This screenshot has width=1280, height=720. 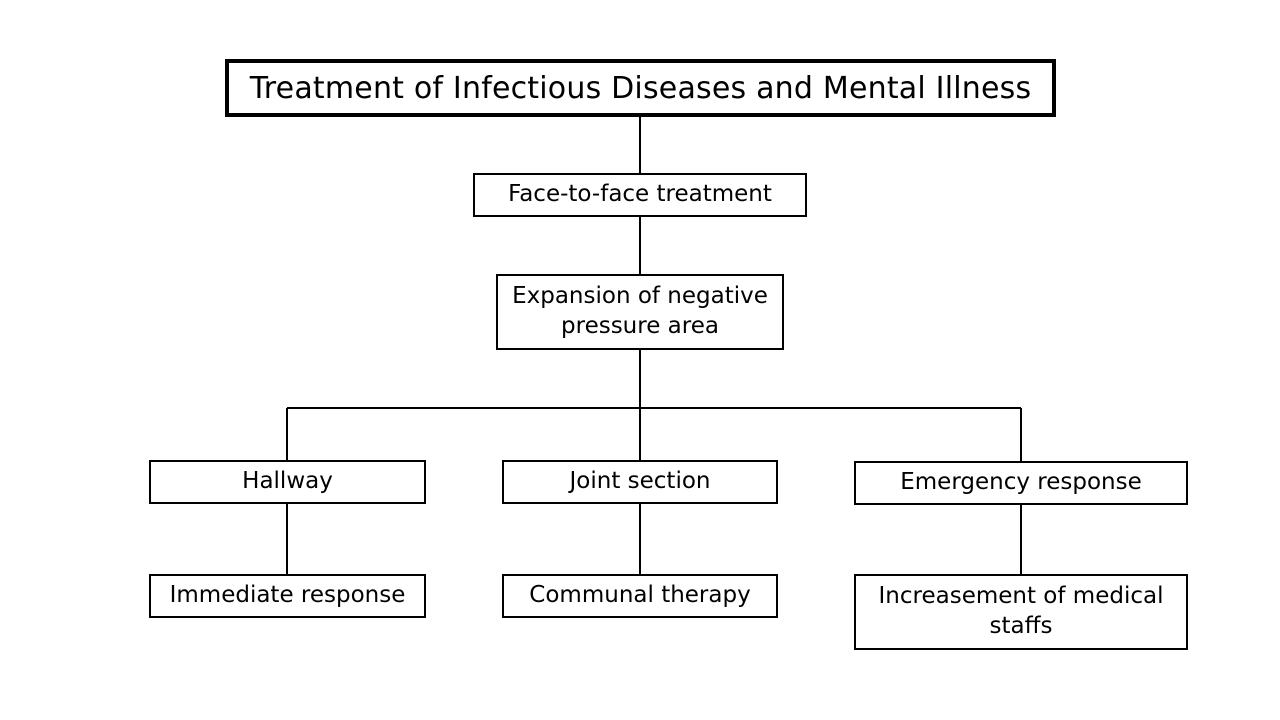 I want to click on face-to-face-treatment-label: Face-to-face treatment, so click(x=640, y=194).